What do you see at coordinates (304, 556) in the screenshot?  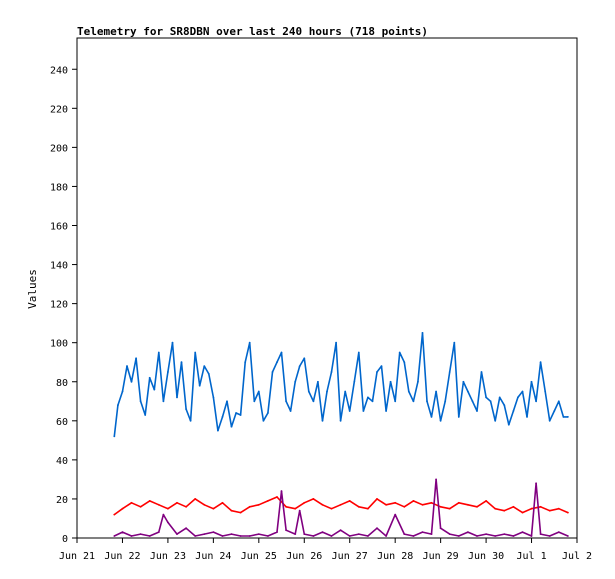 I see `x-tick-label: Jun 26` at bounding box center [304, 556].